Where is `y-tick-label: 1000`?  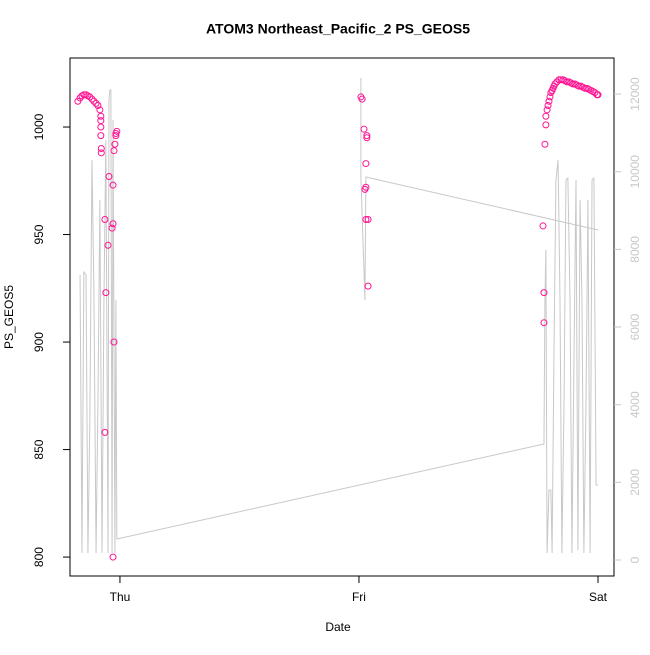
y-tick-label: 1000 is located at coordinates (39, 126).